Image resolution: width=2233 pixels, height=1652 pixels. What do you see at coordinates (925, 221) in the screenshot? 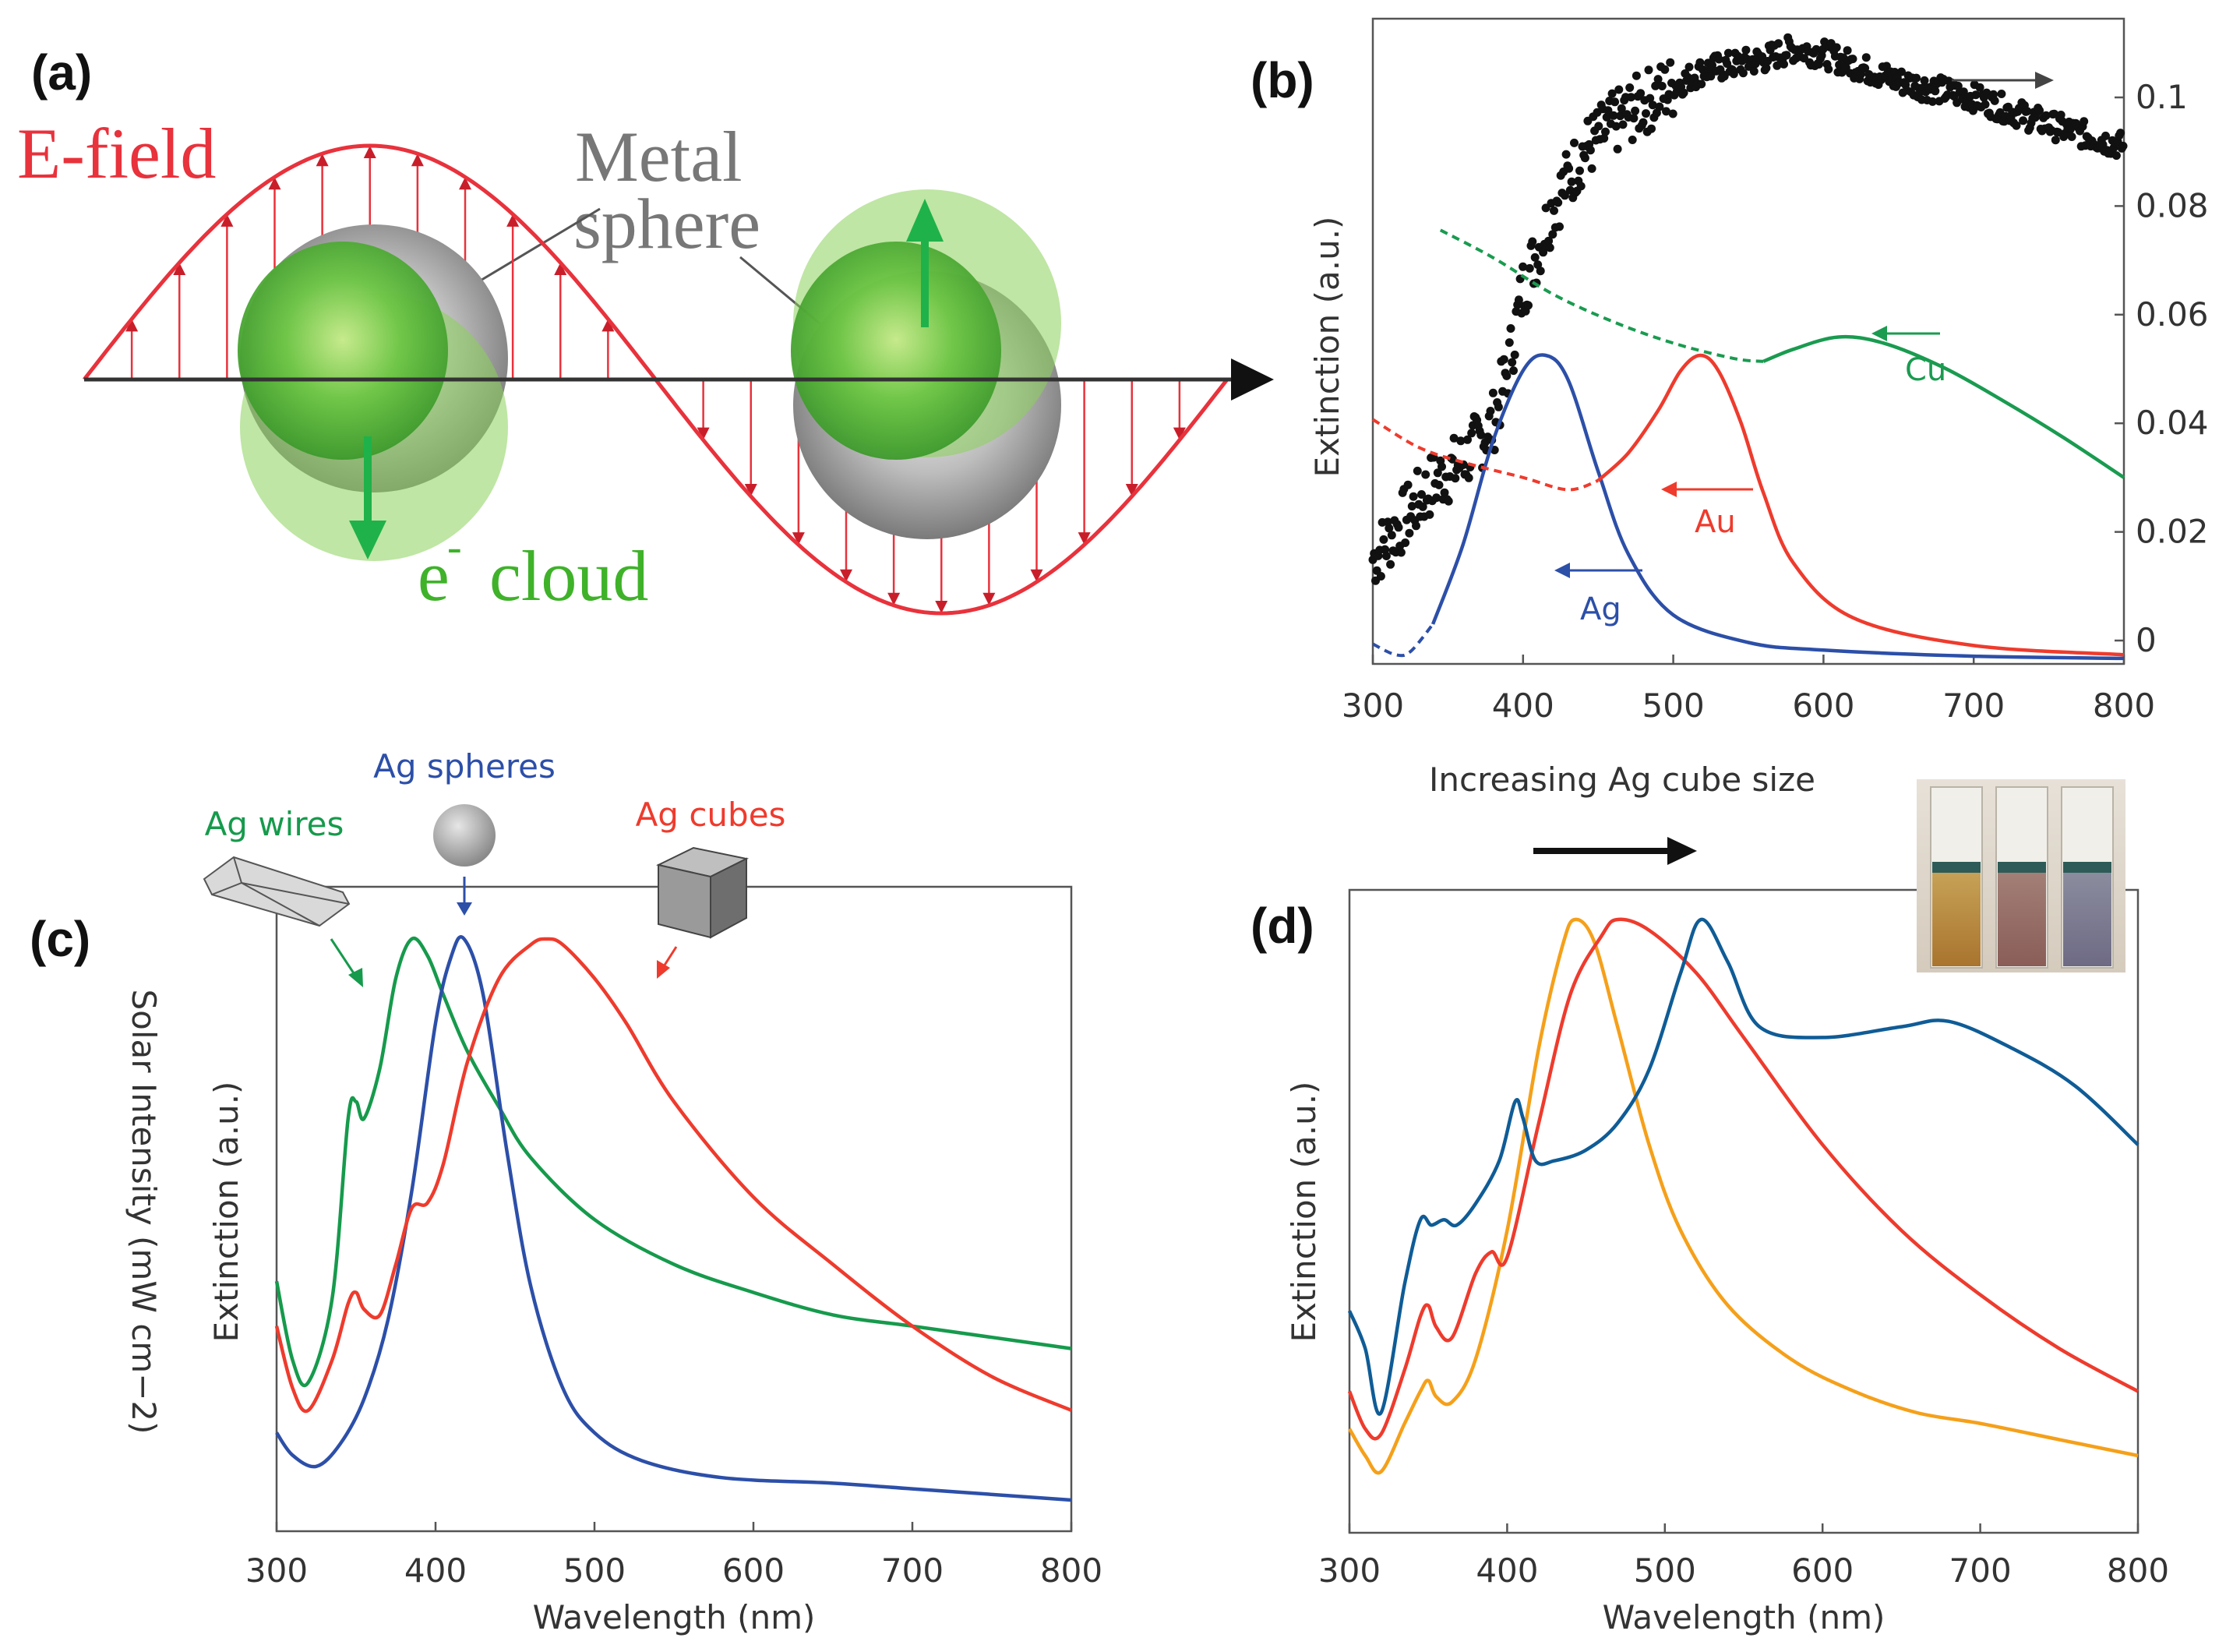
I see `cloud-arrow-up-icon` at bounding box center [925, 221].